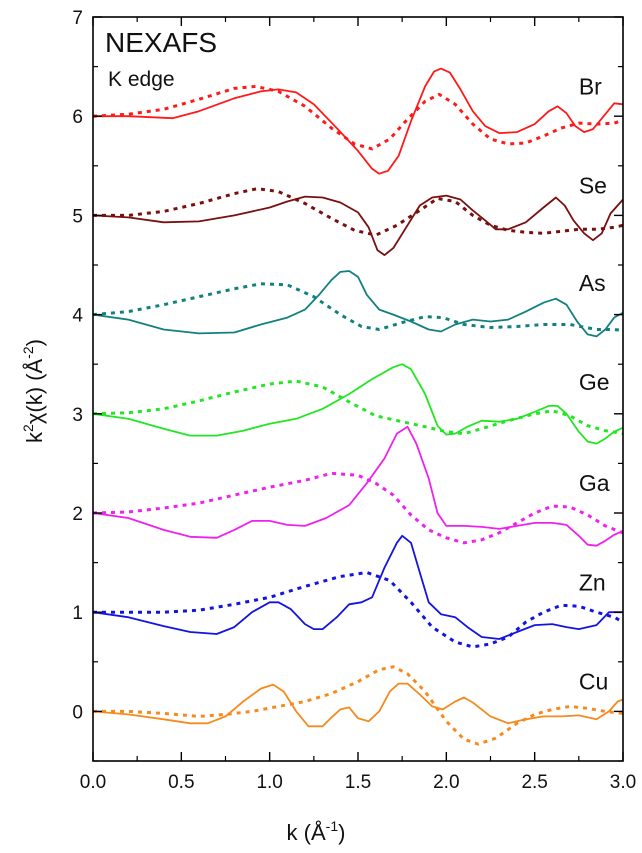 This screenshot has height=853, width=642. I want to click on y-axis-title-mid: χ(k) (Å, so click(34, 392).